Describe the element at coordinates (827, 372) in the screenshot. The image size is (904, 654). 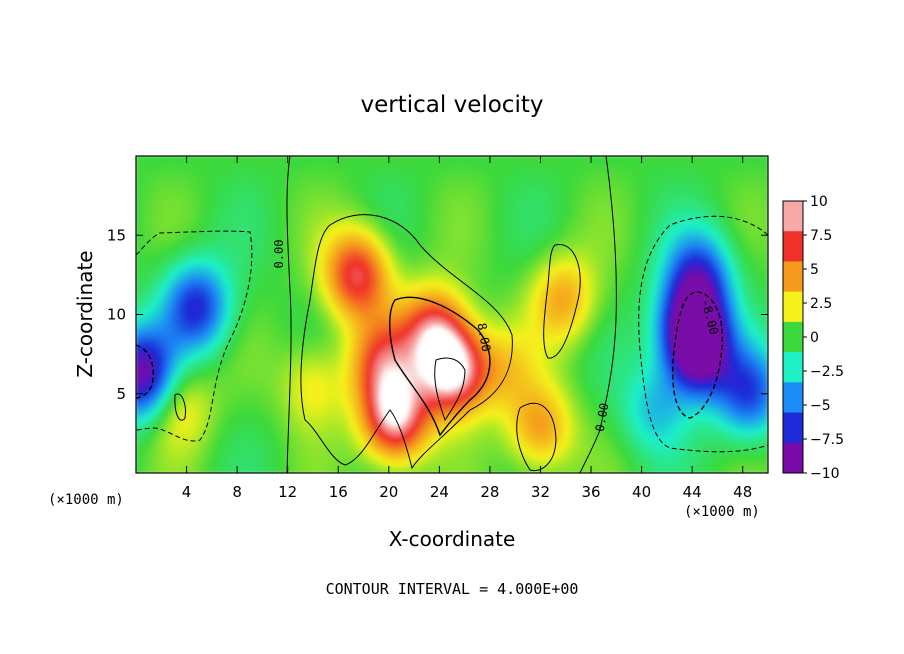
I see `colorbar-label: −2.5` at that location.